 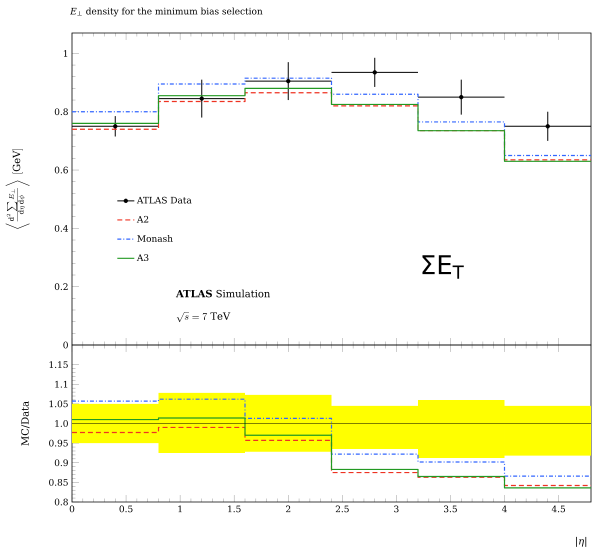 I want to click on legend-label: Monash, so click(x=155, y=238).